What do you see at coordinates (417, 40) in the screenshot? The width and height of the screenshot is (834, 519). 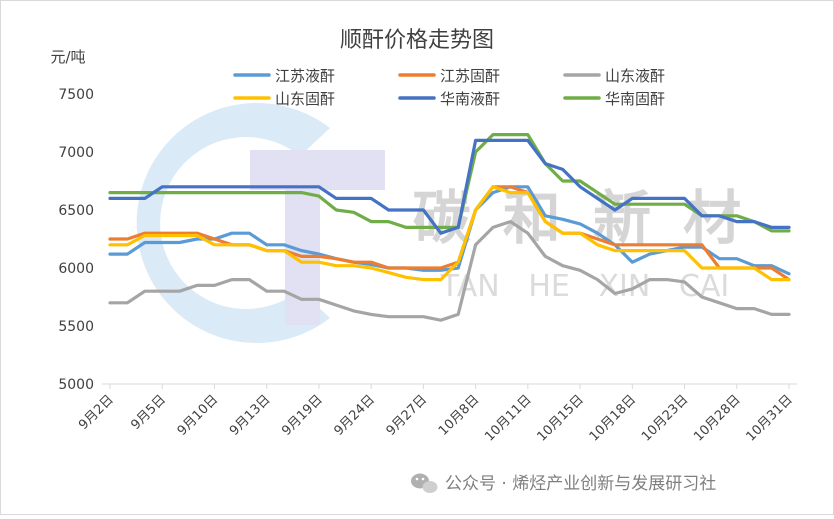 I see `chart-title: 顺酐价格走势图` at bounding box center [417, 40].